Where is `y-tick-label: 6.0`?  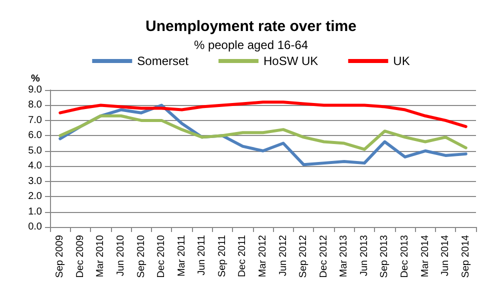
y-tick-label: 6.0 is located at coordinates (35, 136).